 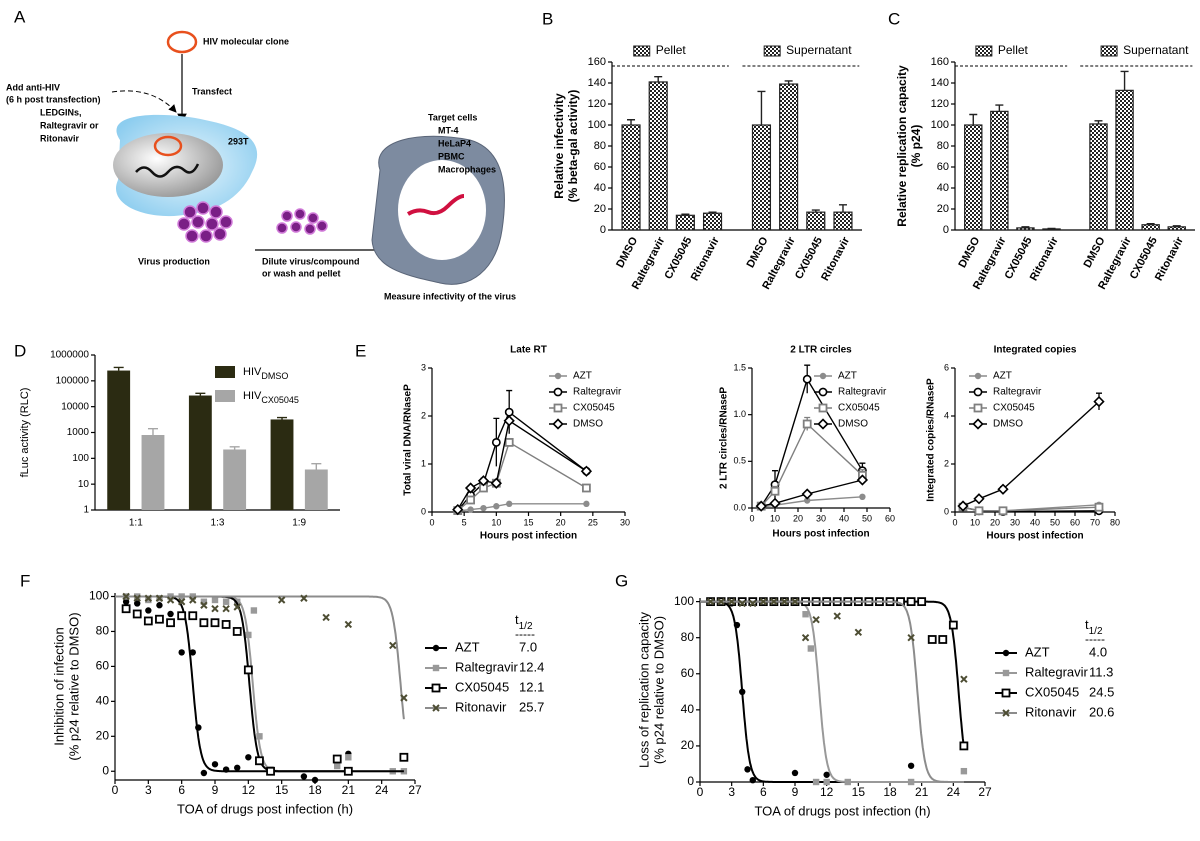 I want to click on y-tick-label: 80, so click(x=688, y=637).